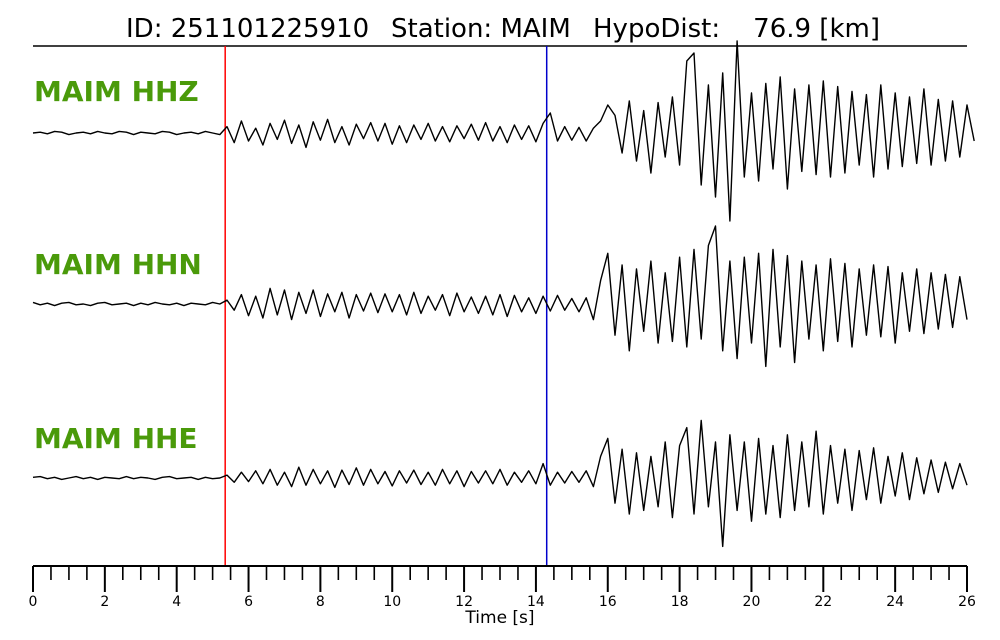 This screenshot has width=1000, height=640. What do you see at coordinates (680, 602) in the screenshot?
I see `x-tick-label: 18` at bounding box center [680, 602].